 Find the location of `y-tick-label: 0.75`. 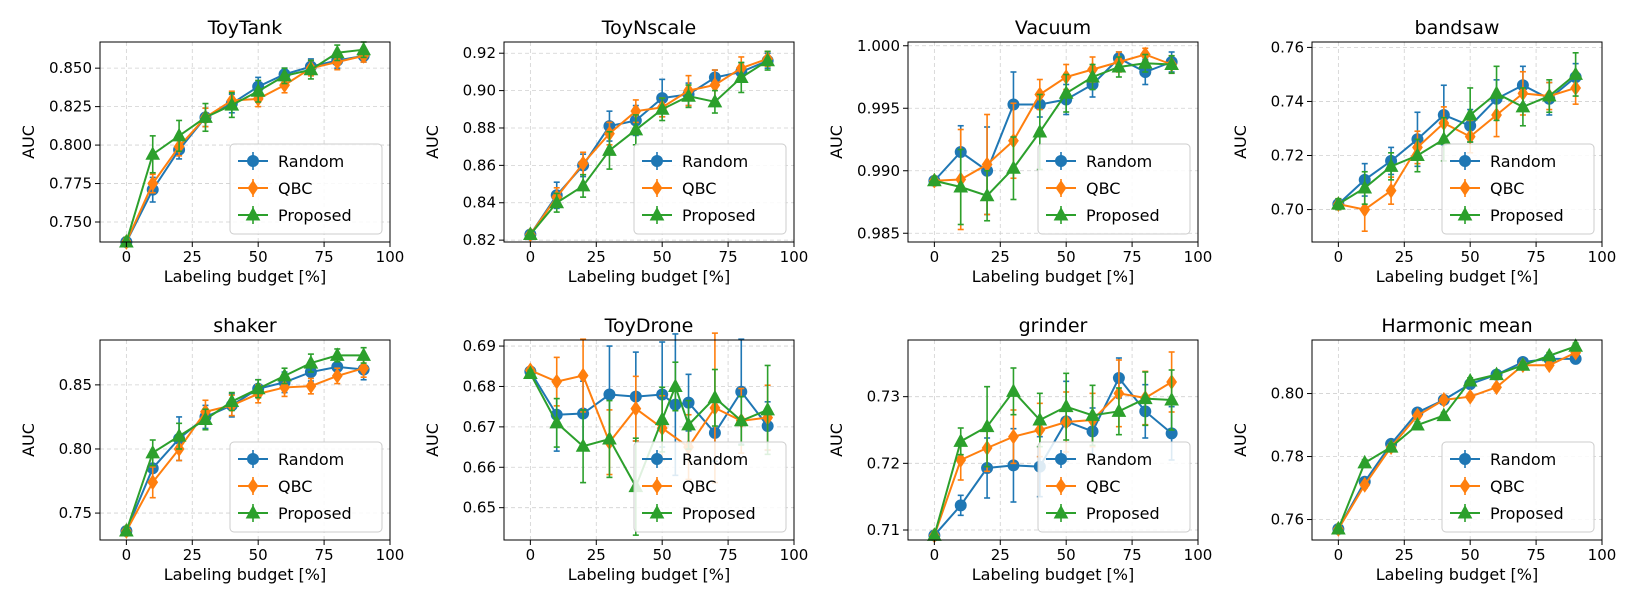

y-tick-label: 0.75 is located at coordinates (75, 513).